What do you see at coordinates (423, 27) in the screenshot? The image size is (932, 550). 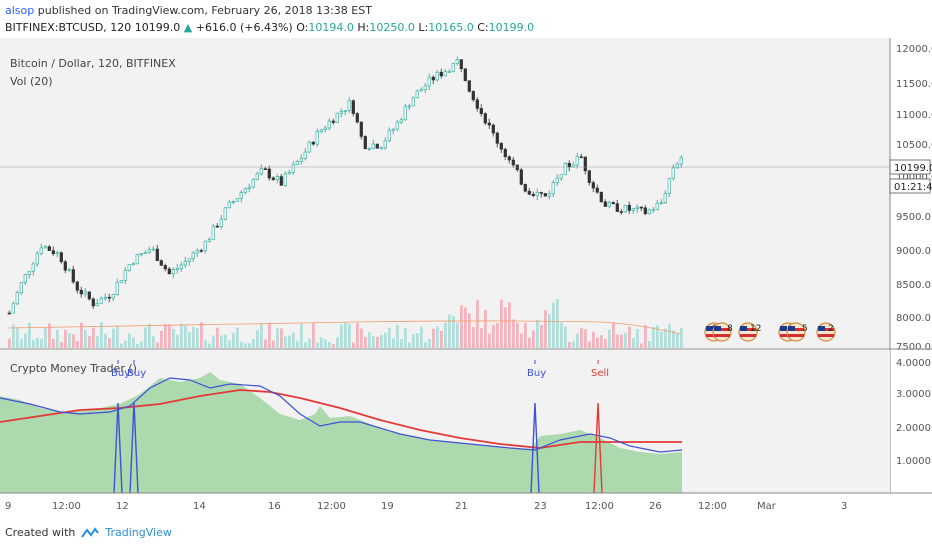 I see `low-label: L:` at bounding box center [423, 27].